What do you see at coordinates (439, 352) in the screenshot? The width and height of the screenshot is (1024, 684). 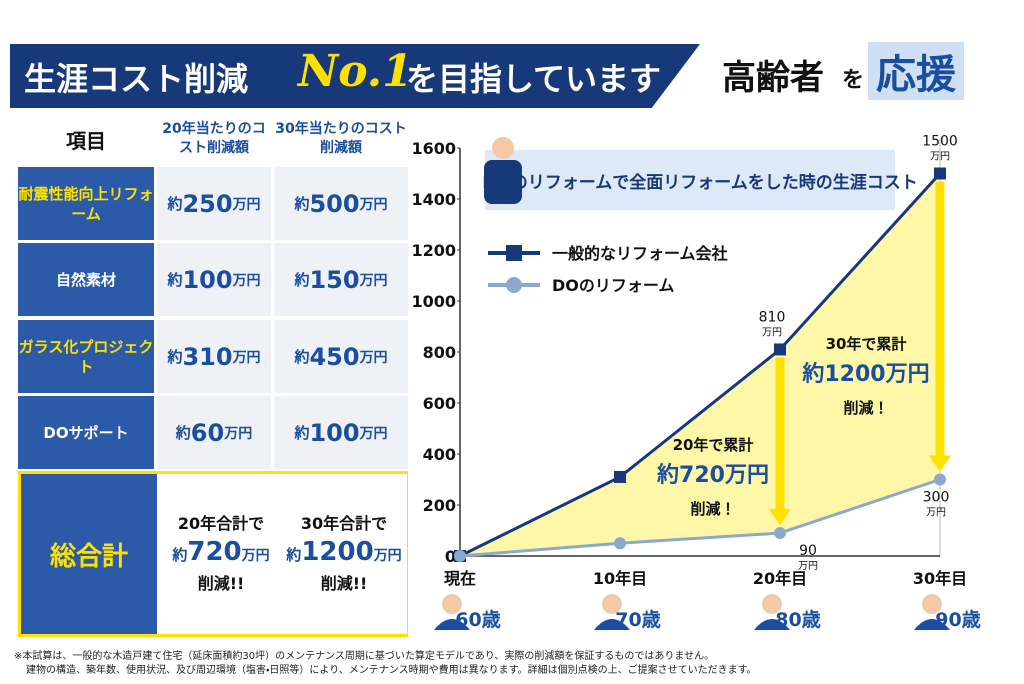 I see `y-tick-label: 800` at bounding box center [439, 352].